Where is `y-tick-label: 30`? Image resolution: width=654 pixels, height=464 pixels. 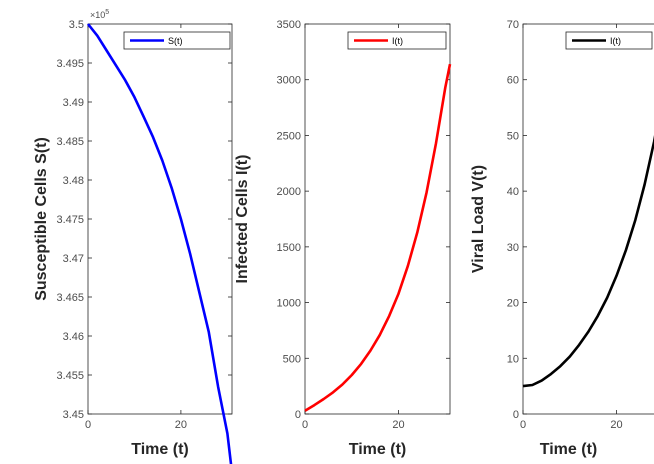
y-tick-label: 30 is located at coordinates (513, 248).